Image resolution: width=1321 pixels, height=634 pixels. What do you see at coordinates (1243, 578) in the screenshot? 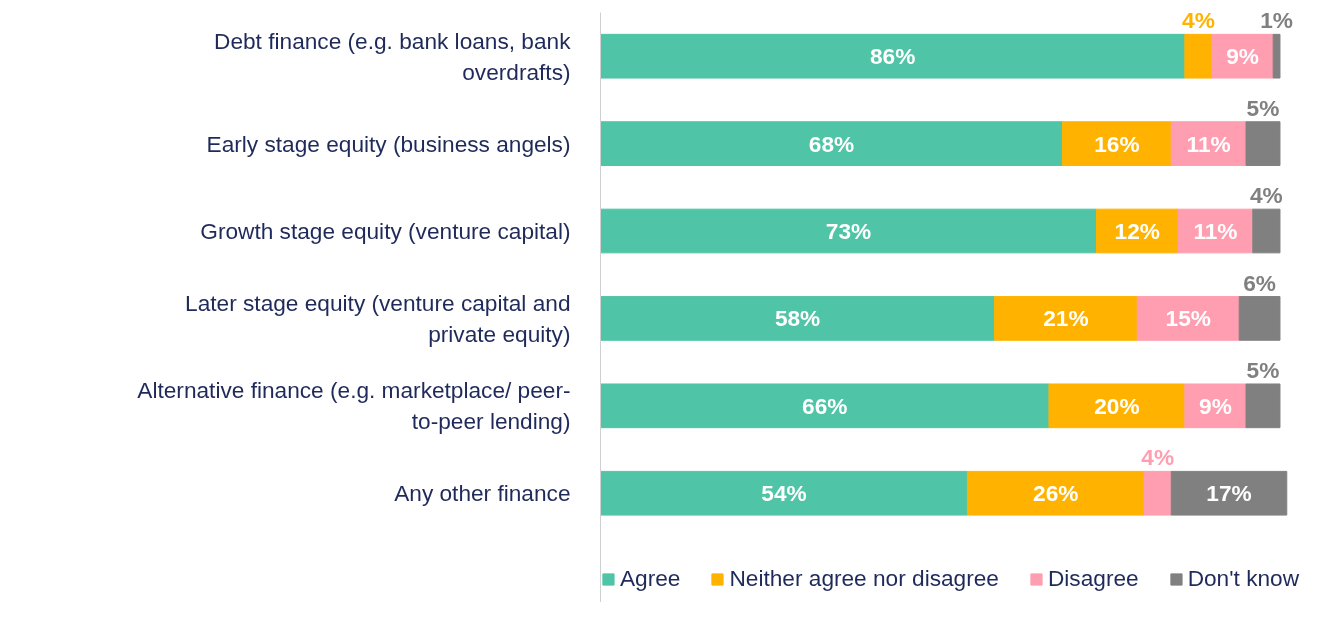
I see `legend-label: Don't know` at bounding box center [1243, 578].